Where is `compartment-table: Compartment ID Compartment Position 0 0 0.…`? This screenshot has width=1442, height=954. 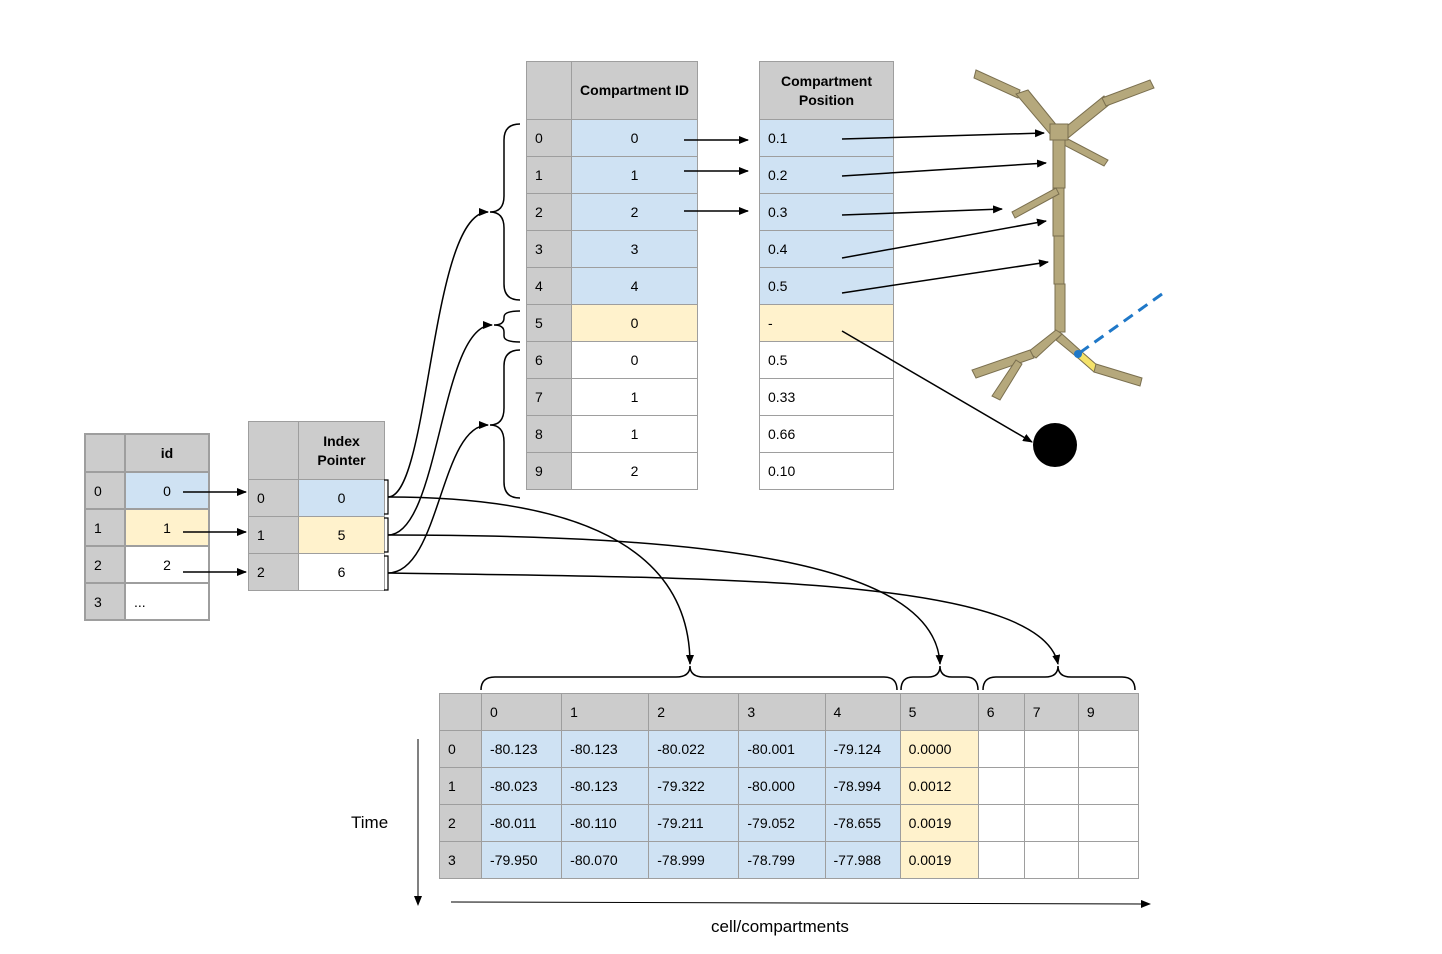 compartment-table: Compartment ID Compartment Position 0 0 0.… is located at coordinates (710, 275).